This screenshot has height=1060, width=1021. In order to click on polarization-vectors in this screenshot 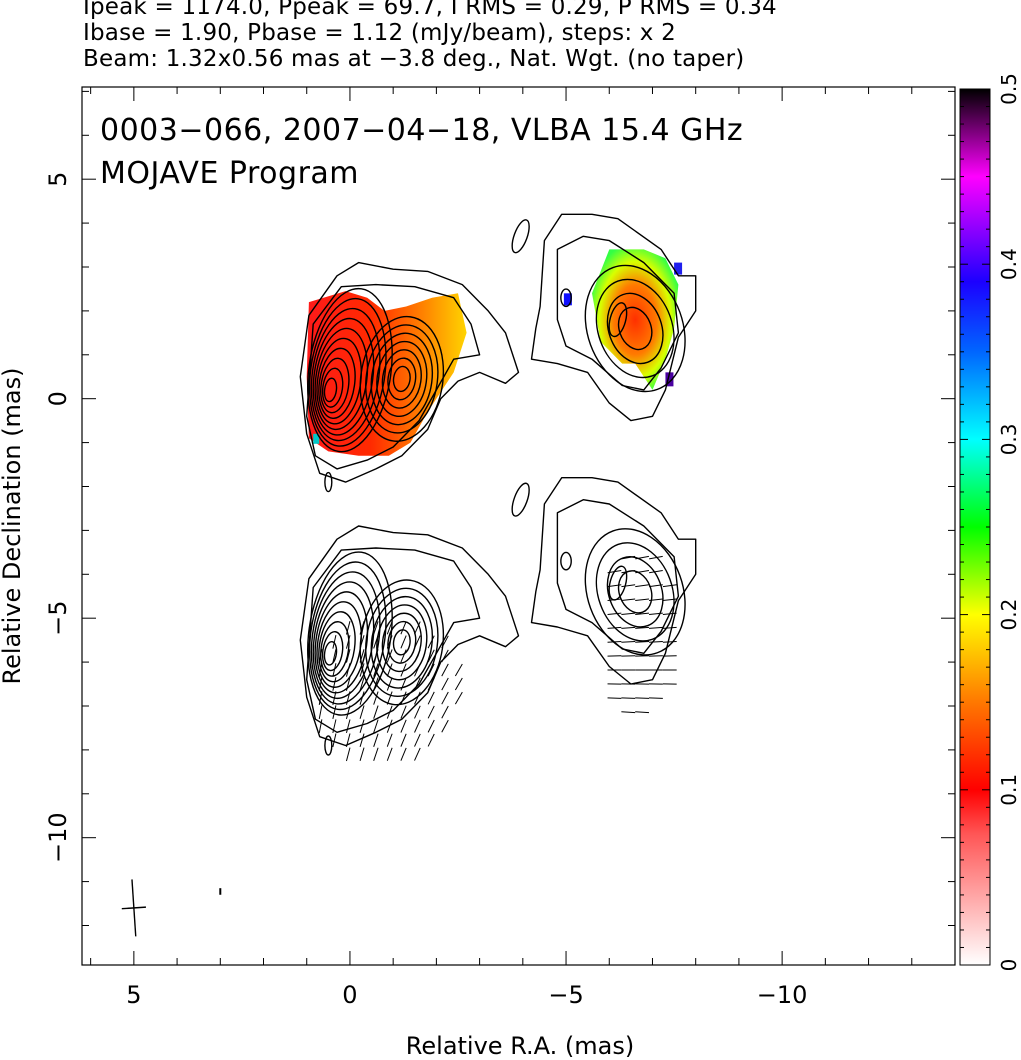, I will do `click(497, 658)`.